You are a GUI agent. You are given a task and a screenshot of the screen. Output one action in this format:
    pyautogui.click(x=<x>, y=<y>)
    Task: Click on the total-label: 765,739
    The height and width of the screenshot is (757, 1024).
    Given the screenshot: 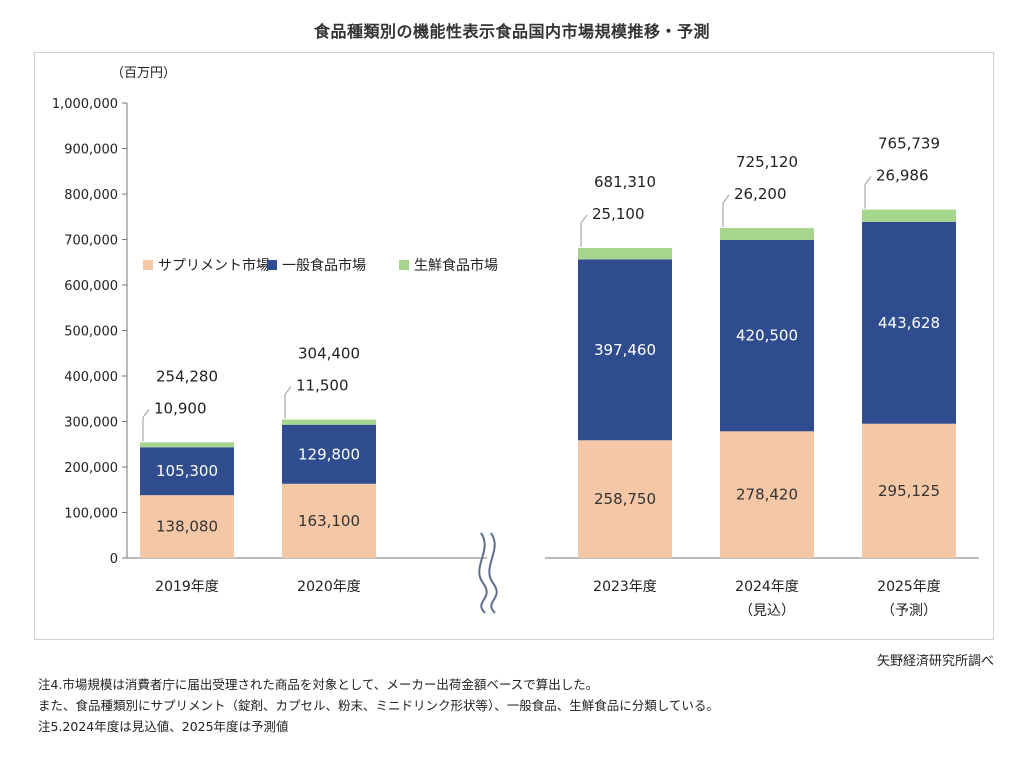 What is the action you would take?
    pyautogui.click(x=909, y=144)
    